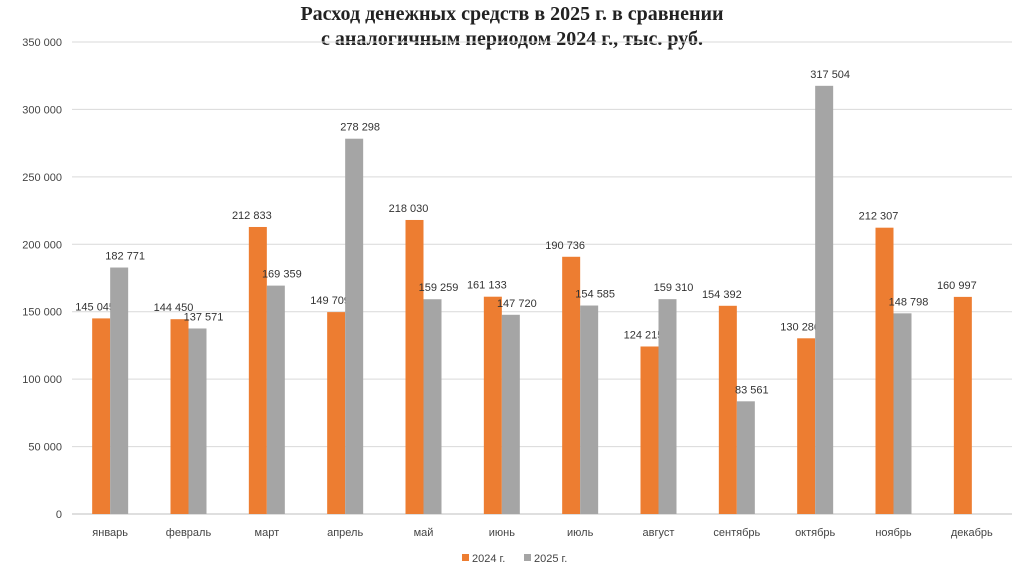  I want to click on data-label: 218 030, so click(409, 209).